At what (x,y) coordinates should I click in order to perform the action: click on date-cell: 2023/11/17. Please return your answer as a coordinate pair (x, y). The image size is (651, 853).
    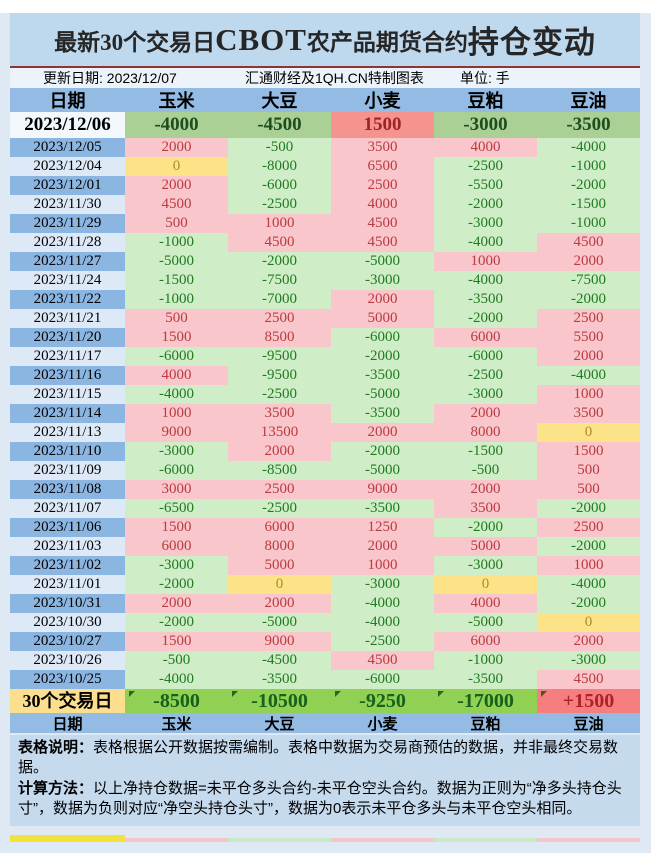
    Looking at the image, I should click on (67, 356).